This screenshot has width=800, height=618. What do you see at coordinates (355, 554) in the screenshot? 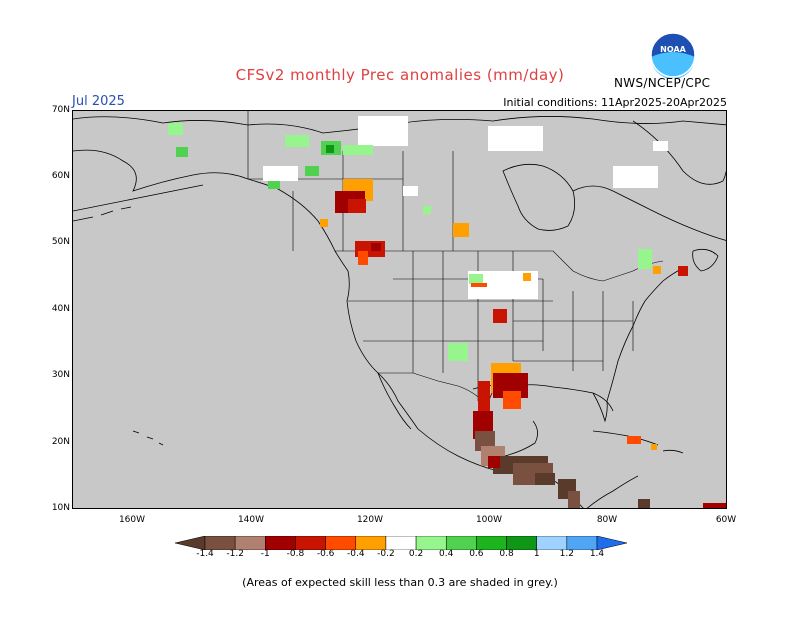
I see `colorbar-label: -0.4` at bounding box center [355, 554].